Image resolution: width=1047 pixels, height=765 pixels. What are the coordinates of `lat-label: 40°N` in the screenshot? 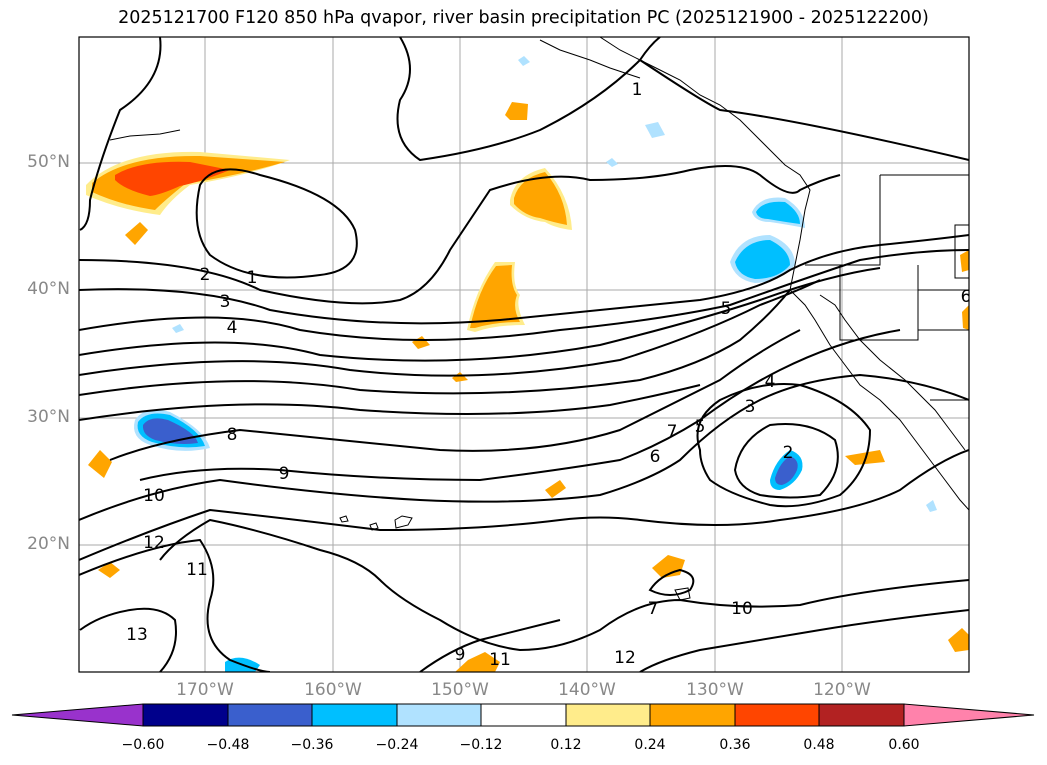 It's located at (48, 289).